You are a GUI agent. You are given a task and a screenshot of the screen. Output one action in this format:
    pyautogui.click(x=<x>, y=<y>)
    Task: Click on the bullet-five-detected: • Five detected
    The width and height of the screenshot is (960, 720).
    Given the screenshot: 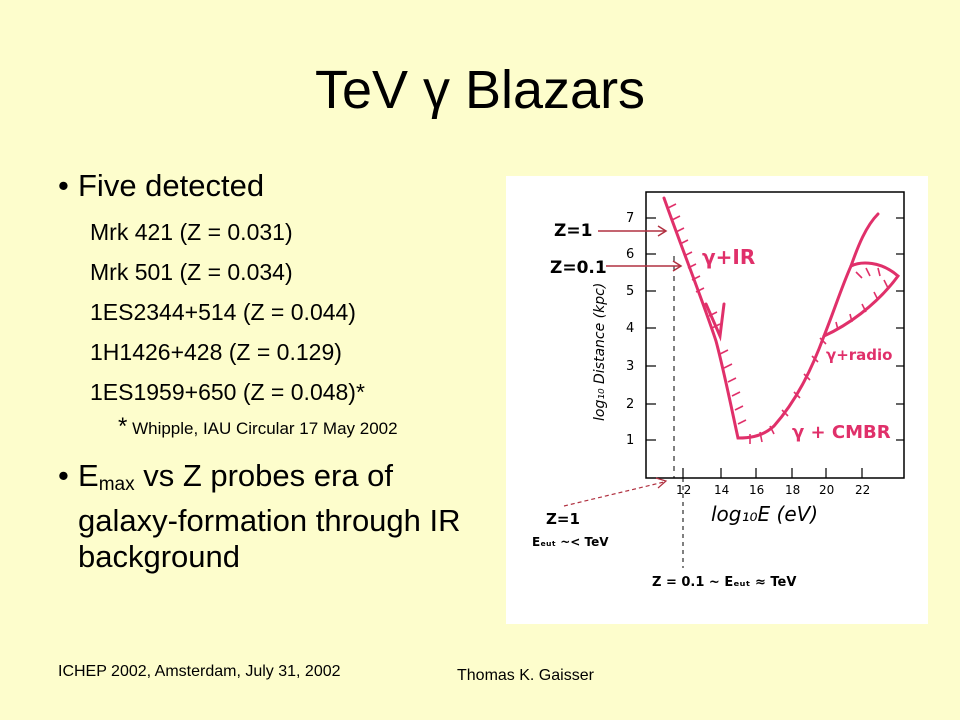 What is the action you would take?
    pyautogui.click(x=274, y=186)
    